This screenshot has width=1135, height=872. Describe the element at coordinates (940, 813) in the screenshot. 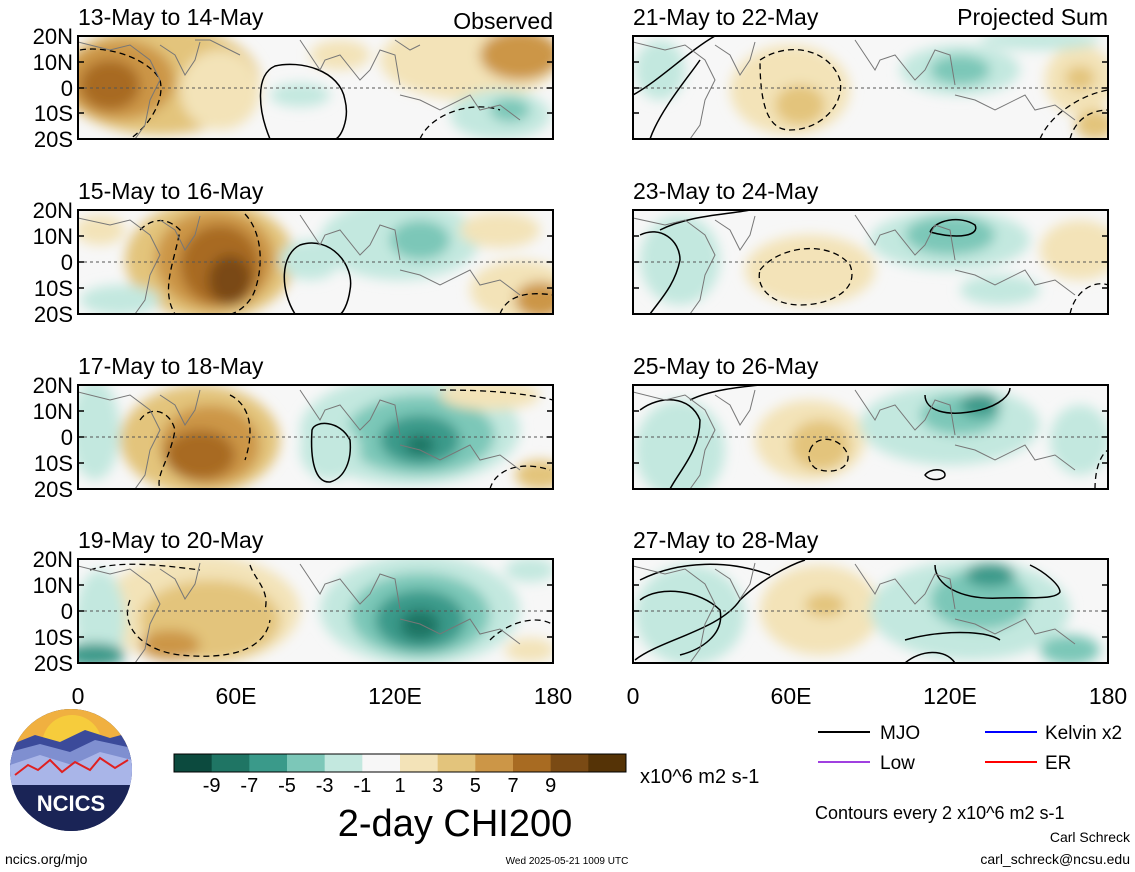

I see `contours-note: Contours every 2 x10^6 m2 s-1` at that location.